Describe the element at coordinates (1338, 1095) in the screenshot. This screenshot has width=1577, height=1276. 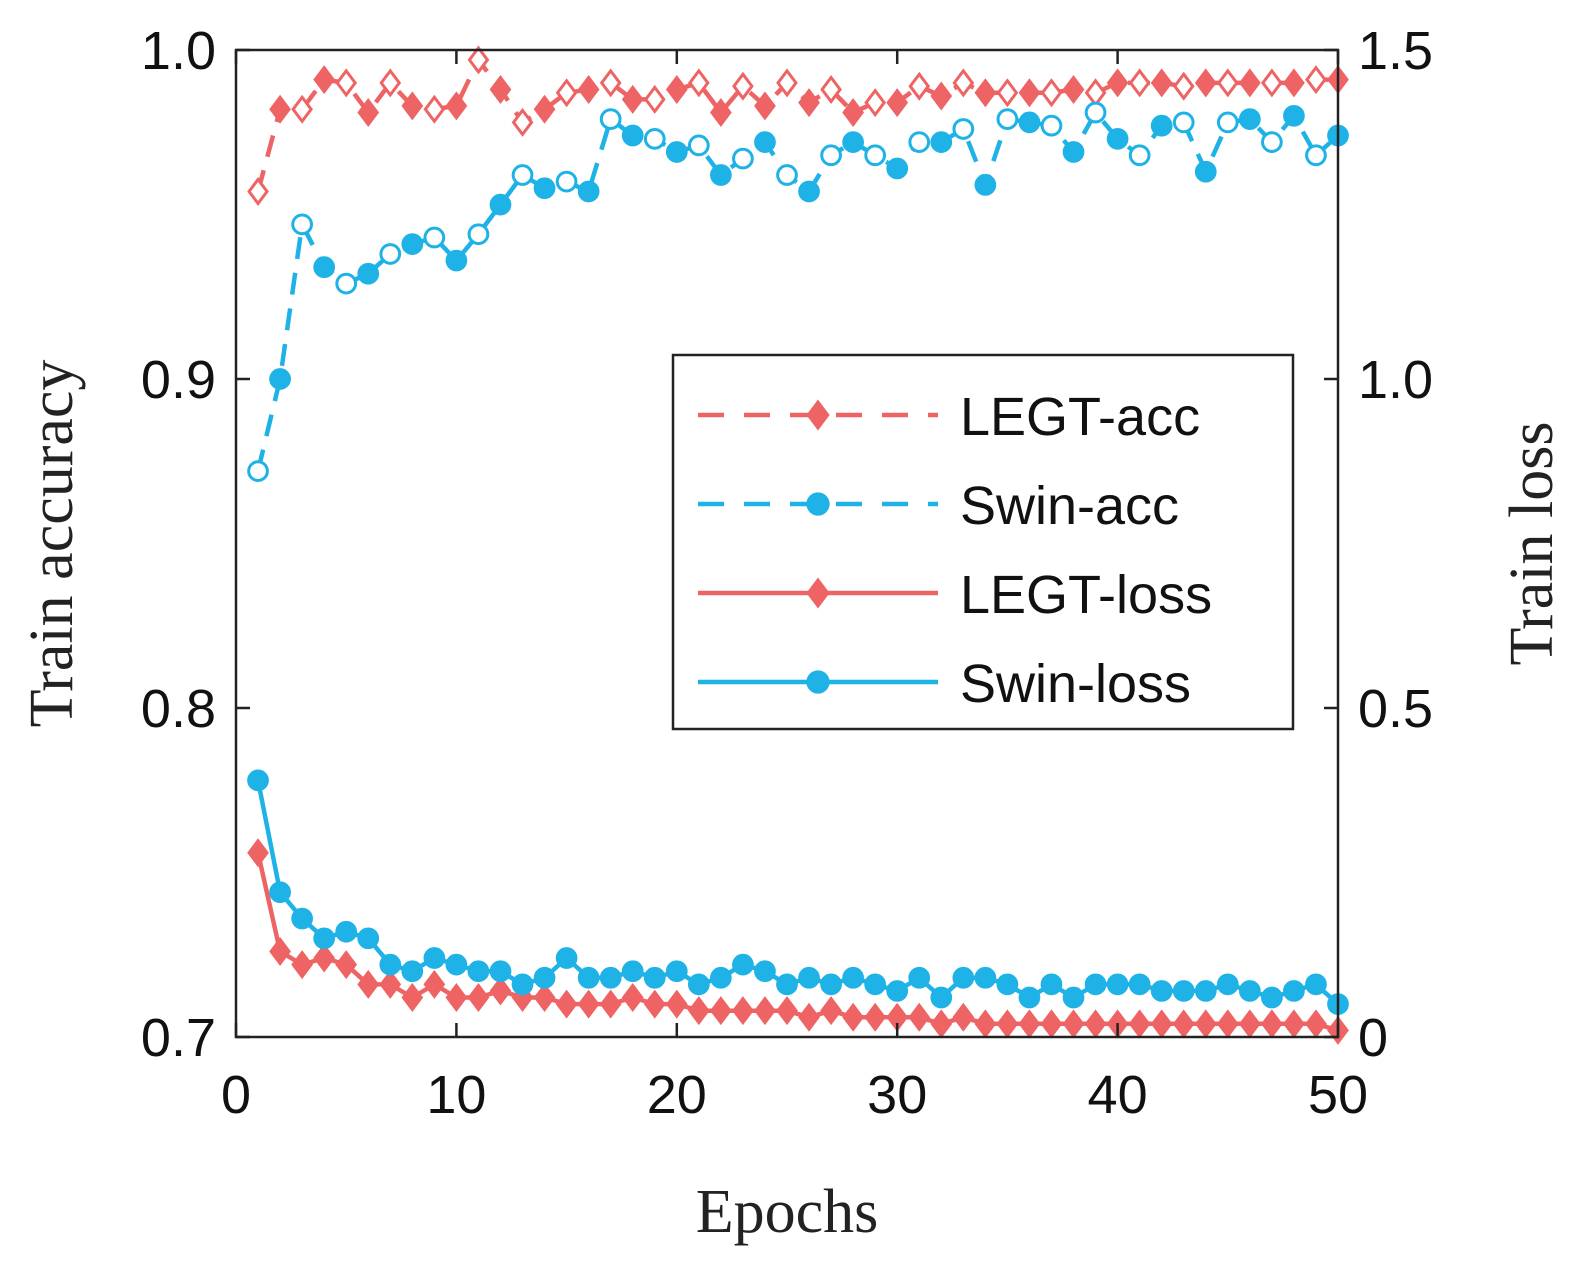
I see `x-tick-label: 50` at that location.